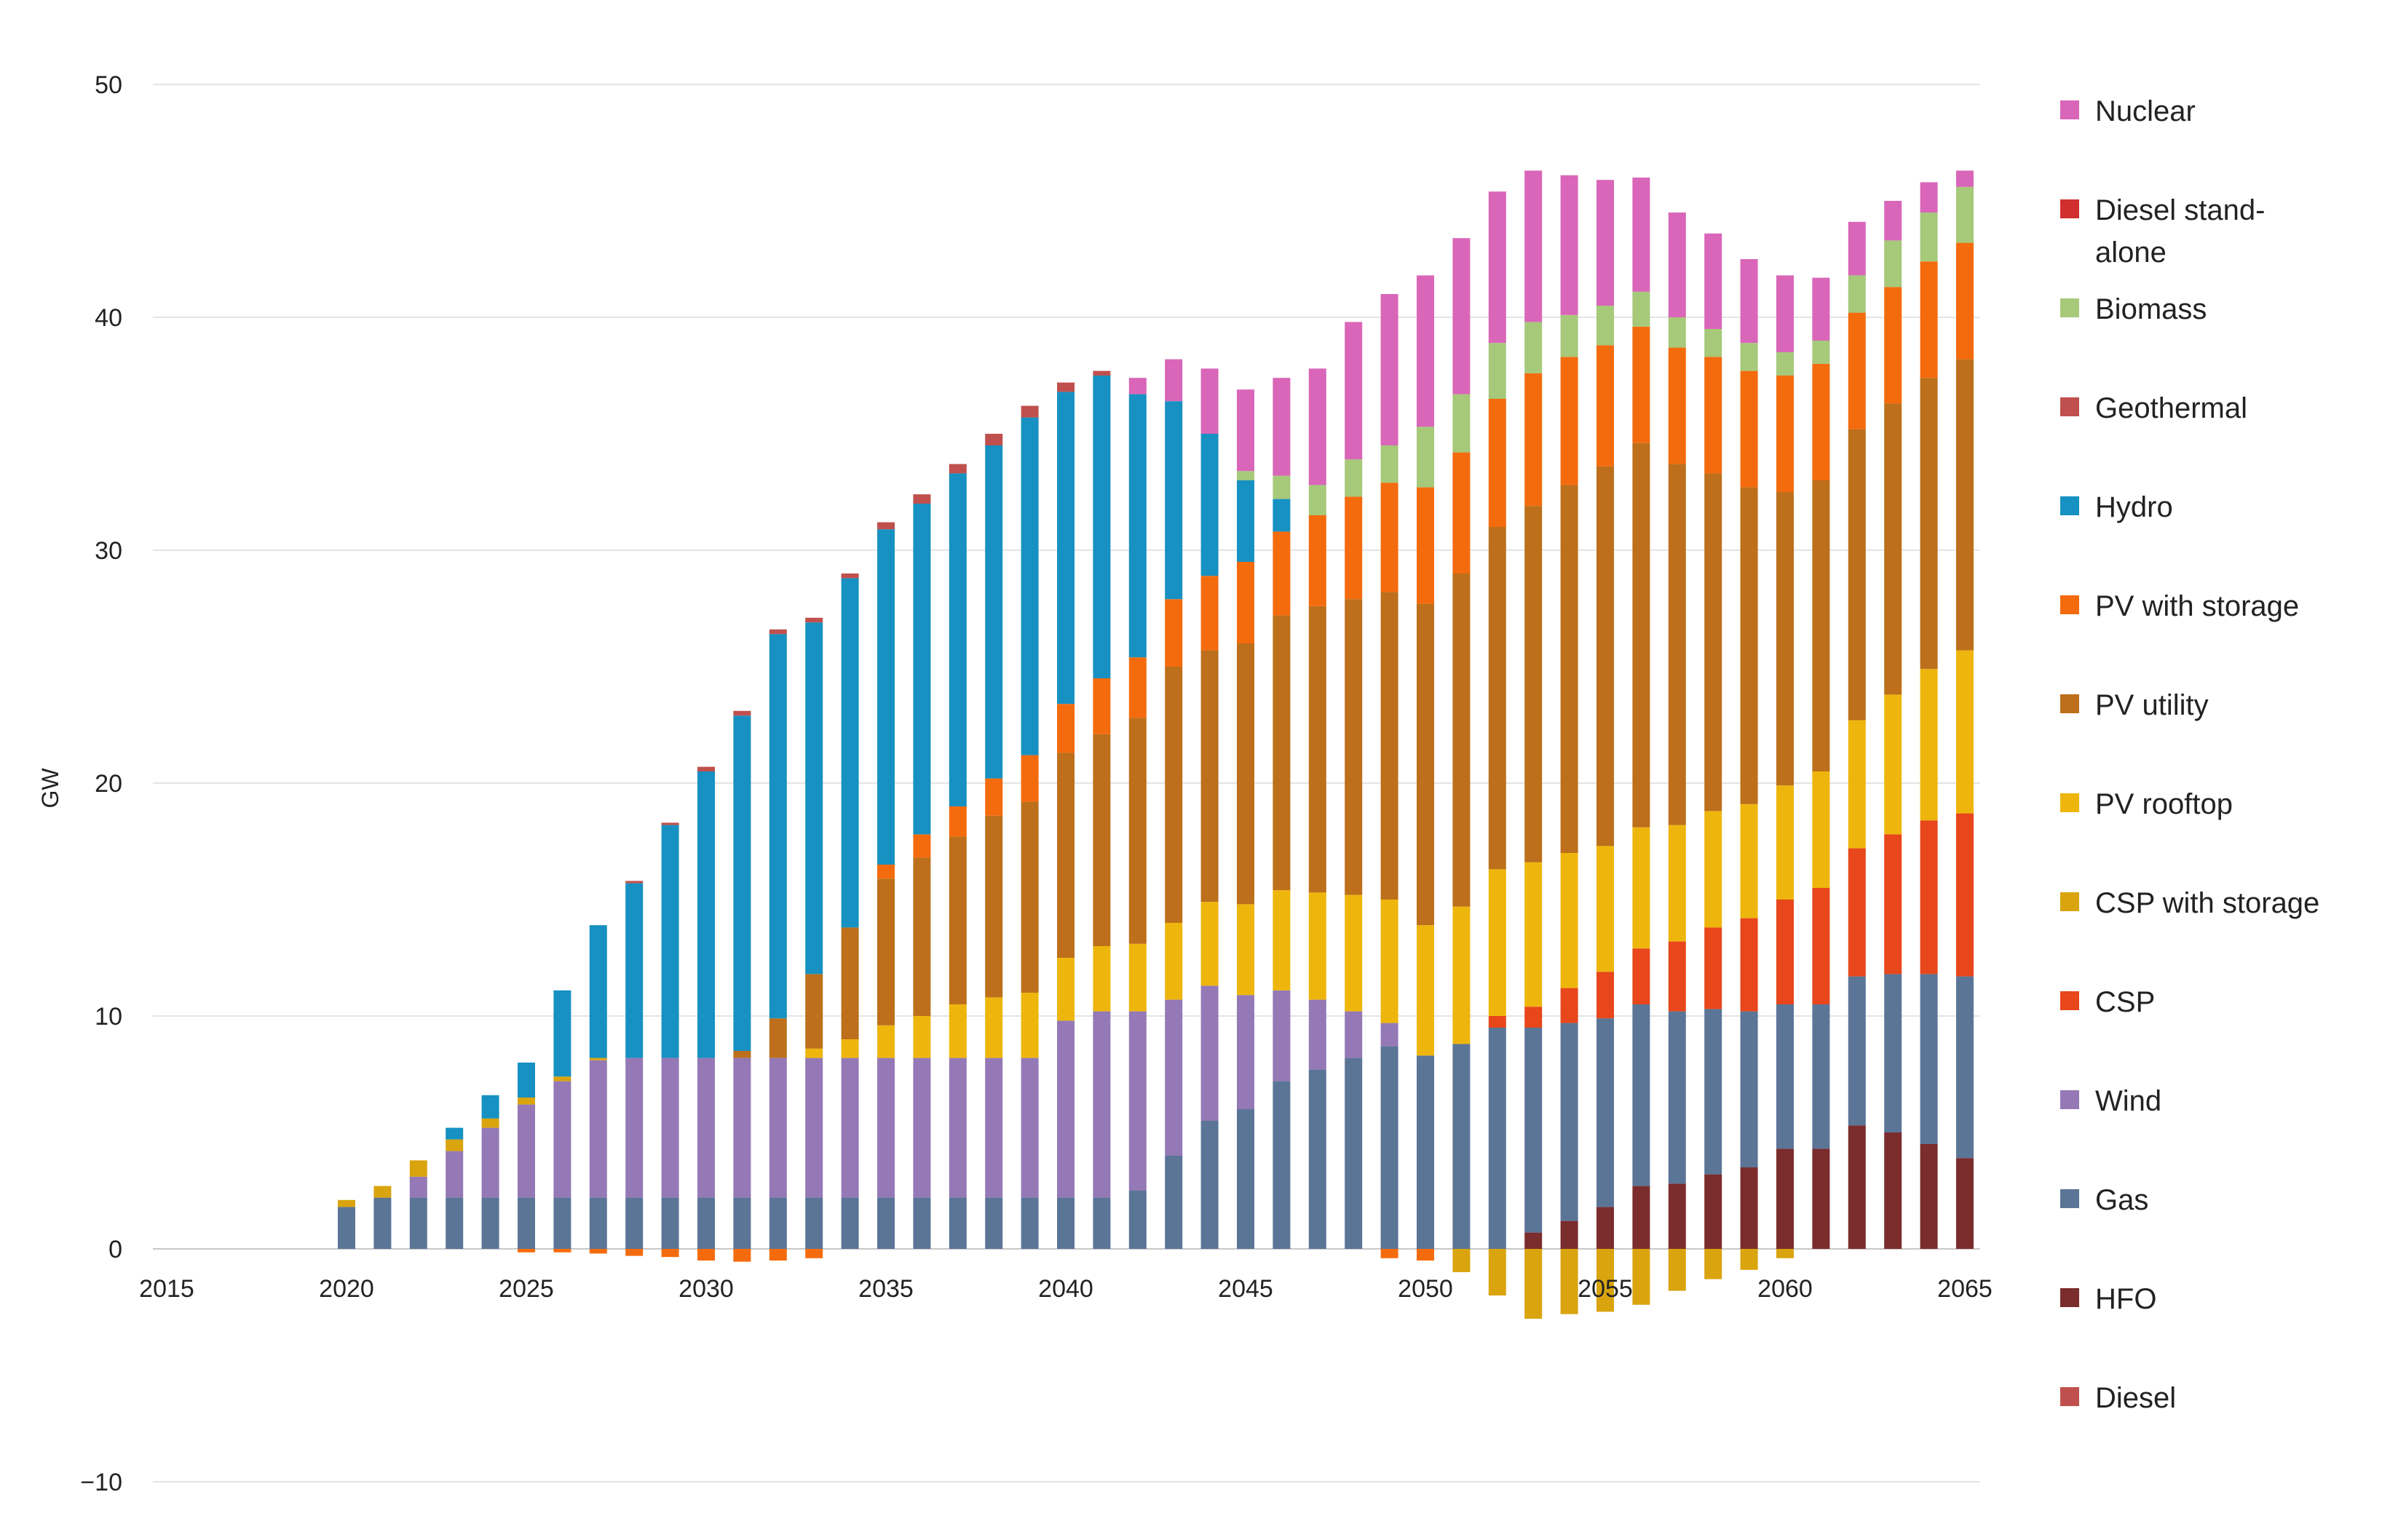  I want to click on bar-segment-2037-pv-with-storage, so click(958, 821).